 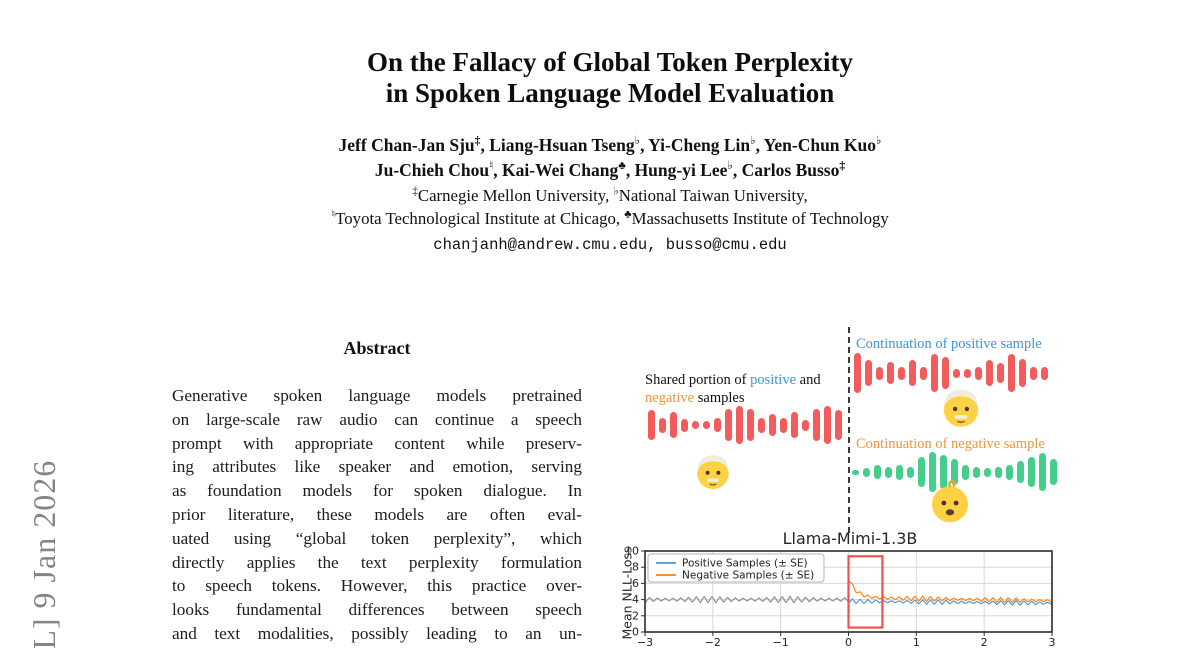 I want to click on svg-text: 8, so click(x=635, y=567).